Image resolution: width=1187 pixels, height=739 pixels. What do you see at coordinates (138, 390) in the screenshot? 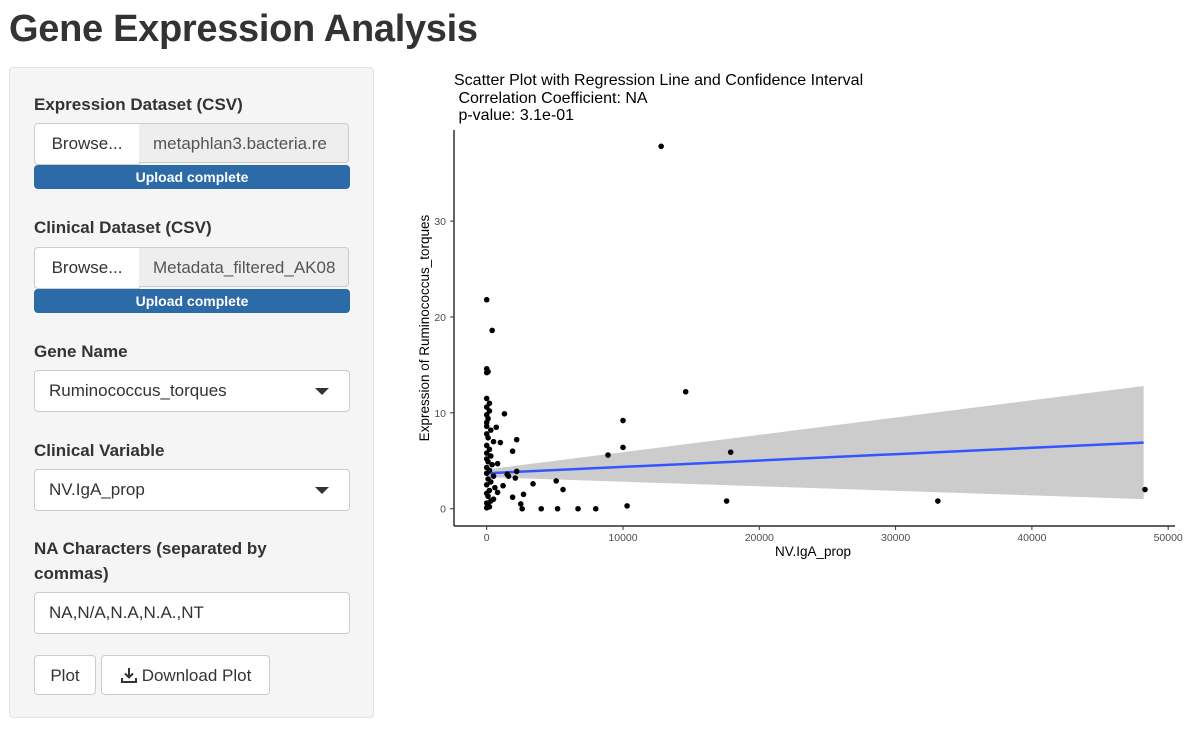
I see `gene-name-value: Ruminococcus_torques` at bounding box center [138, 390].